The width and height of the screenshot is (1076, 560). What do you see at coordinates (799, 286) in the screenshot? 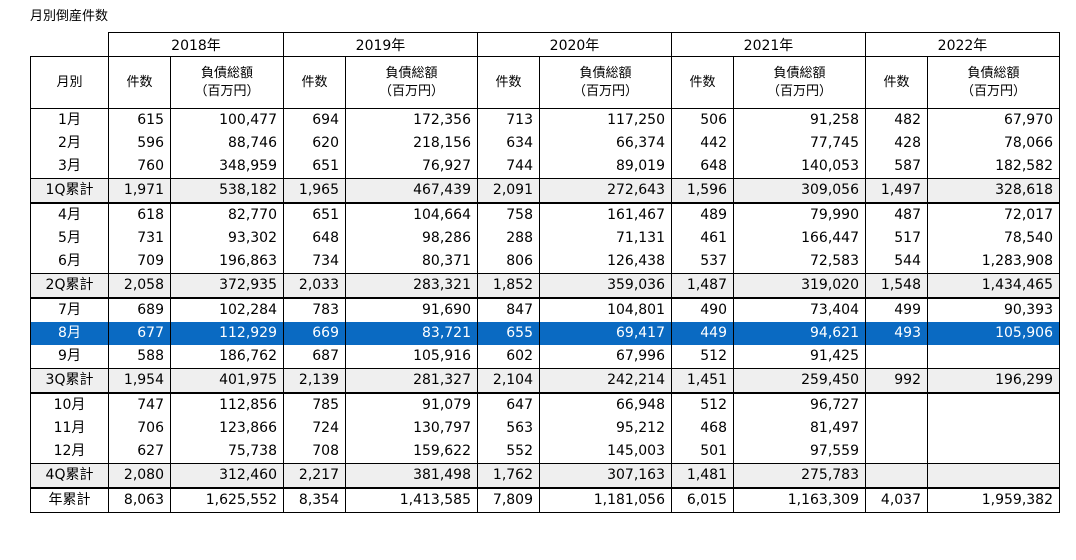
I see `debt-cell: 319,020` at bounding box center [799, 286].